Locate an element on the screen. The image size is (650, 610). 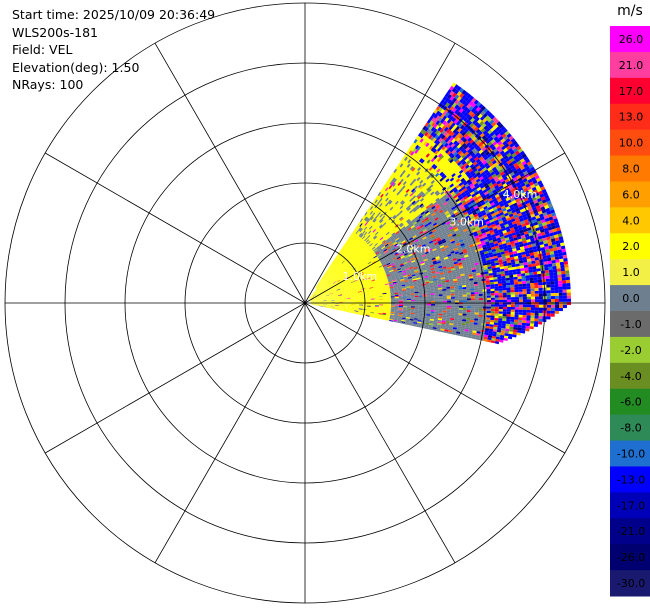
start-time-label: Start time: 2025/10/09 20:36:49 is located at coordinates (114, 14).